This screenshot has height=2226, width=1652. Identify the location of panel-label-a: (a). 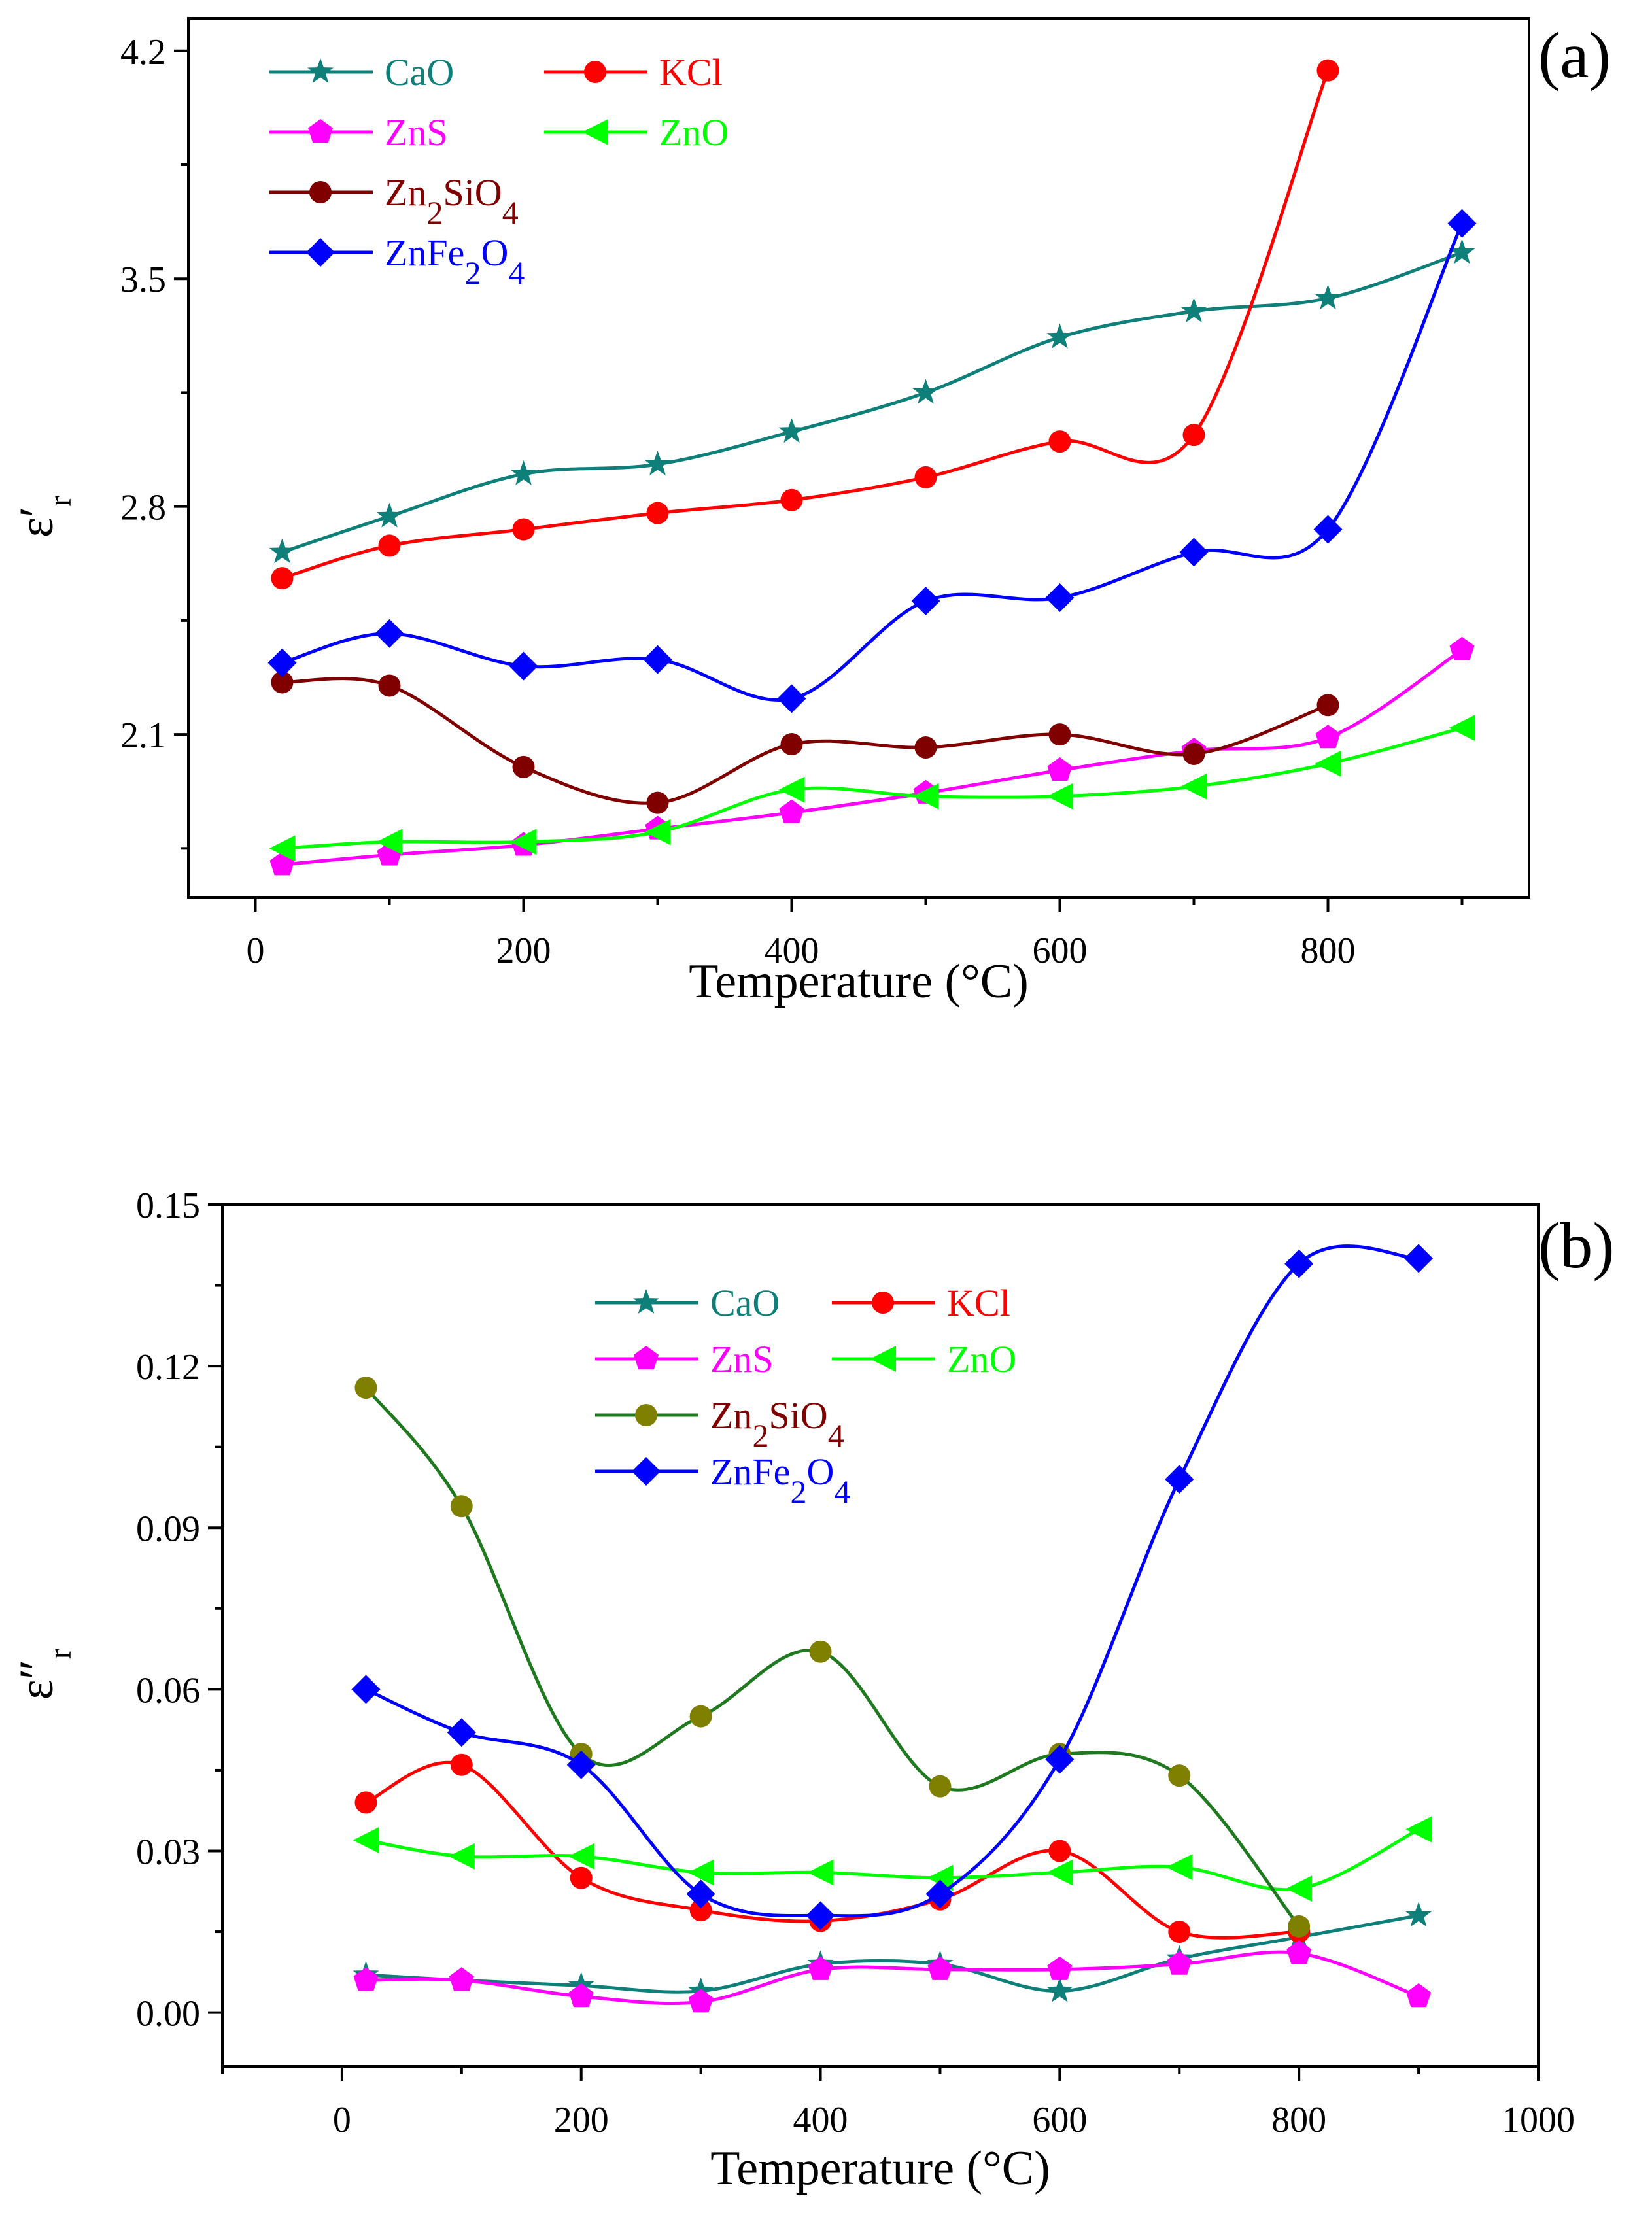
(1574, 56).